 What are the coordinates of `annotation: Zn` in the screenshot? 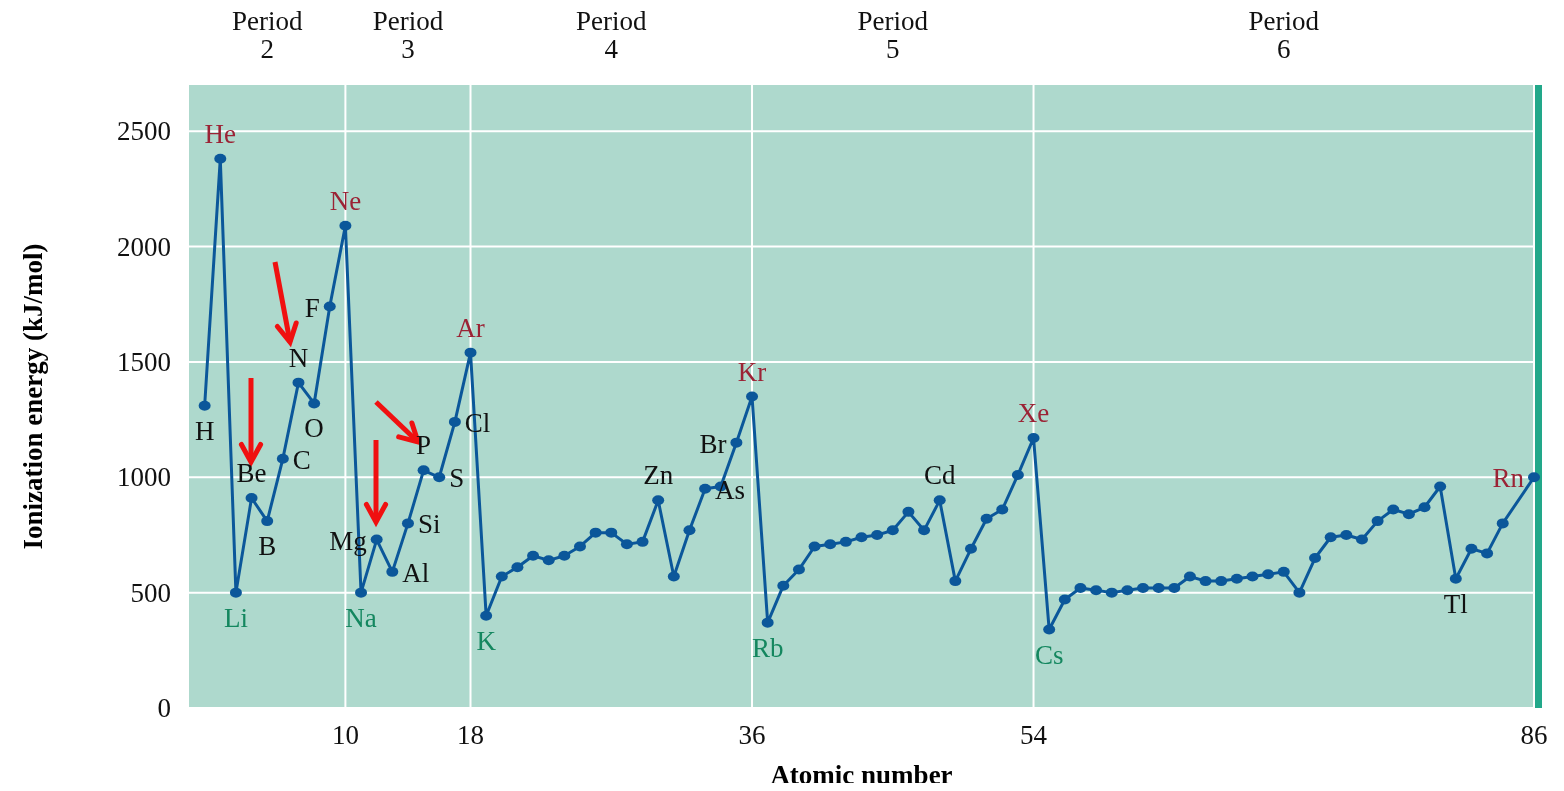 It's located at (658, 475).